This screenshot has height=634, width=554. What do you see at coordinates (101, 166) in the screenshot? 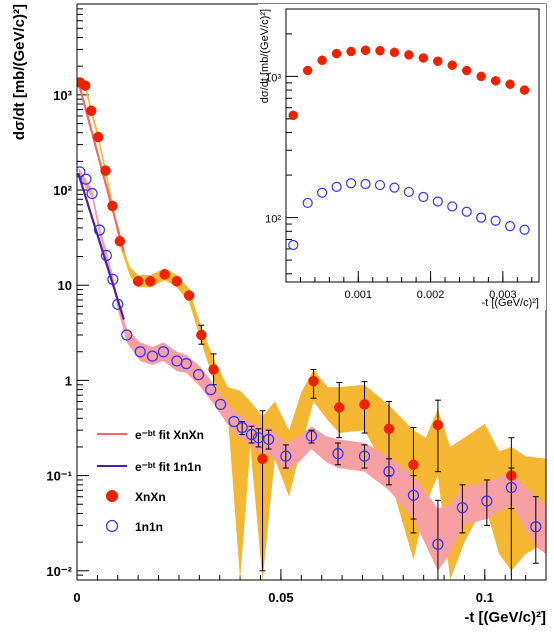
I see `xnxn-fit-line` at bounding box center [101, 166].